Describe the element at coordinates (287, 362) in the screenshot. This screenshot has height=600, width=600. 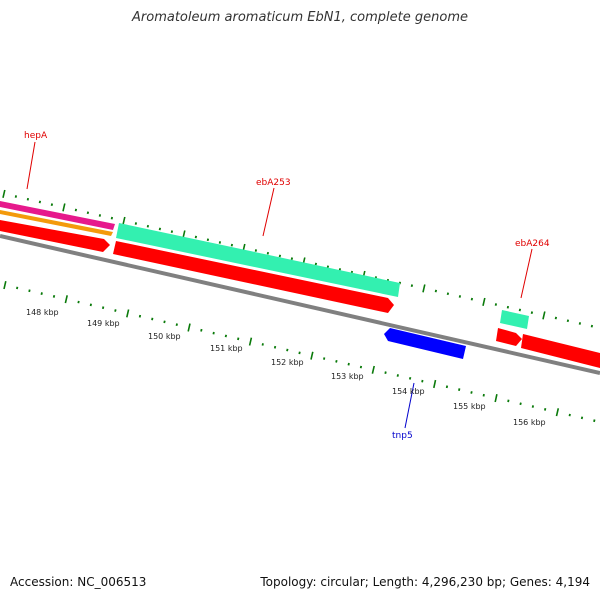
I see `scale-label: 152 kbp` at that location.